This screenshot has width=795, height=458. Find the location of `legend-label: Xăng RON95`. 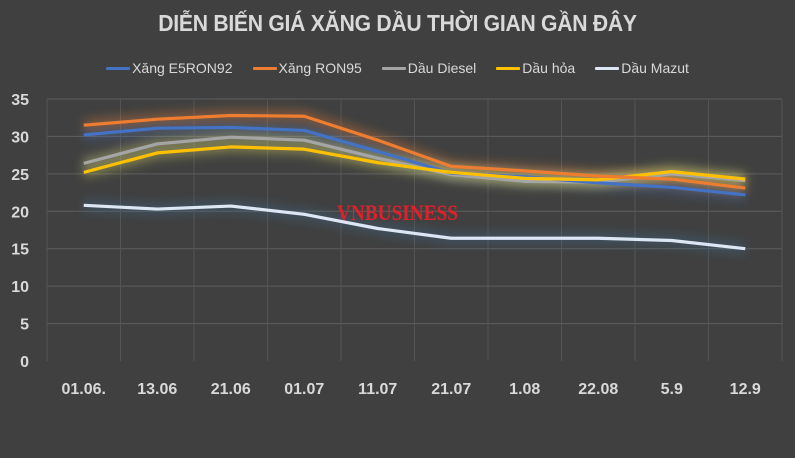

legend-label: Xăng RON95 is located at coordinates (320, 68).